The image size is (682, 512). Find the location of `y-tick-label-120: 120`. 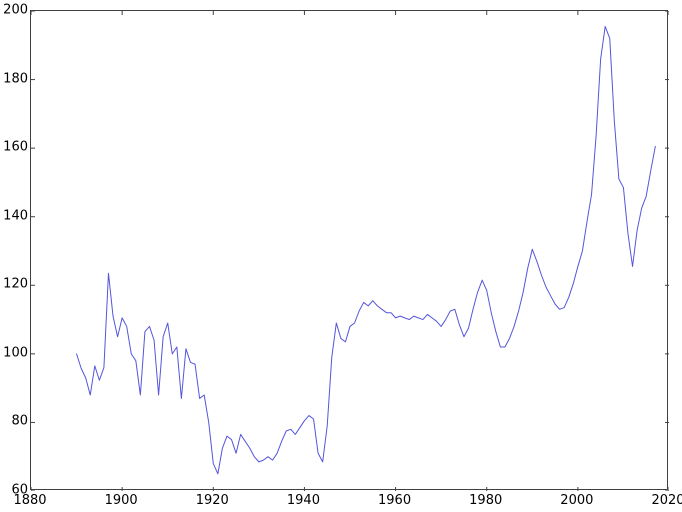

y-tick-label-120: 120 is located at coordinates (15, 284).